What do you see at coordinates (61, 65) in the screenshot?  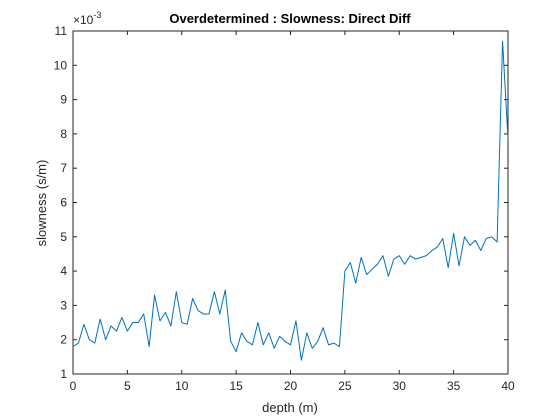 I see `y-tick-label: 10` at bounding box center [61, 65].